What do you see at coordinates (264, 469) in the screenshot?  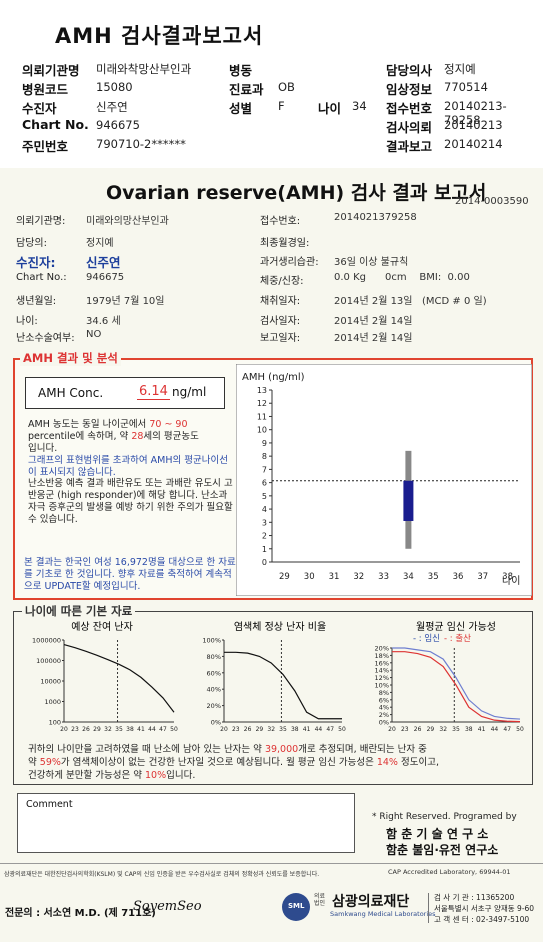 I see `y-tick-label: 7` at bounding box center [264, 469].